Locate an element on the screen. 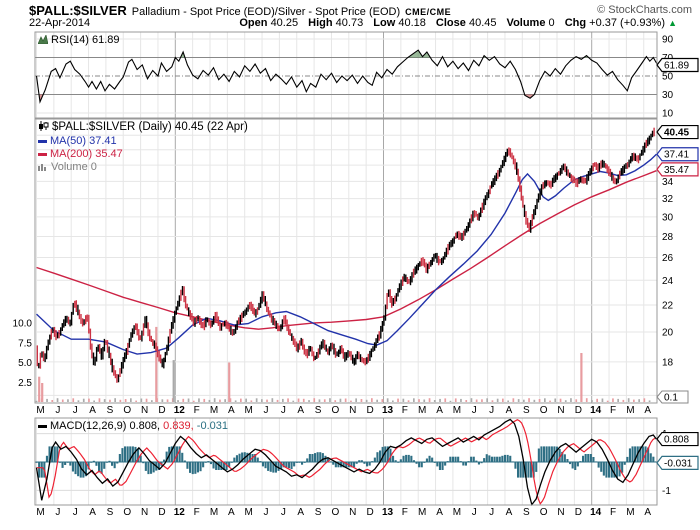  low-value: 40.18 is located at coordinates (412, 23).